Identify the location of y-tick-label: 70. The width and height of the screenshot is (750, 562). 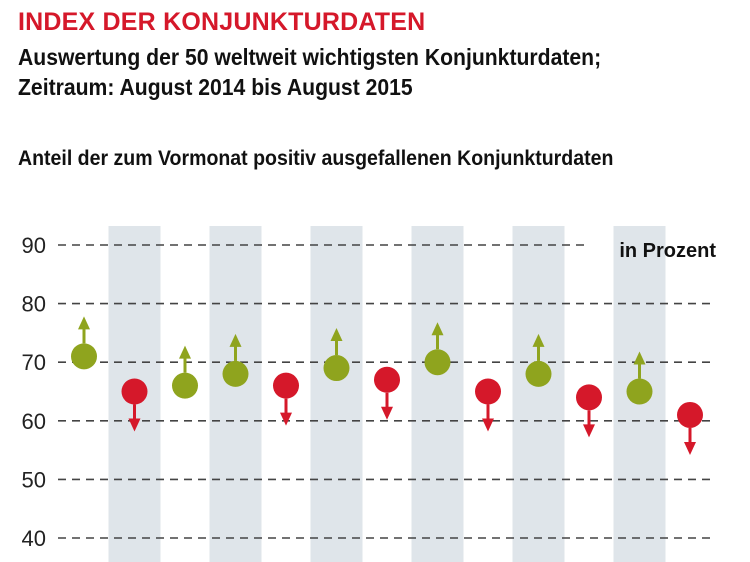
(34, 362).